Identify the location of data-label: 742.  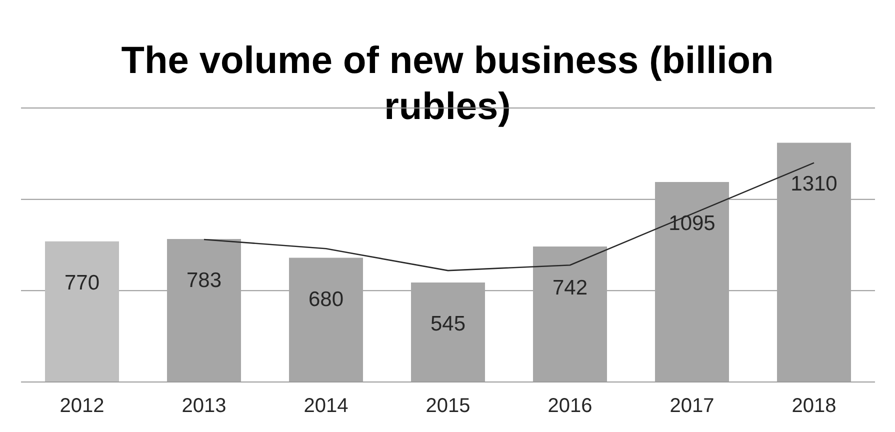
(570, 288).